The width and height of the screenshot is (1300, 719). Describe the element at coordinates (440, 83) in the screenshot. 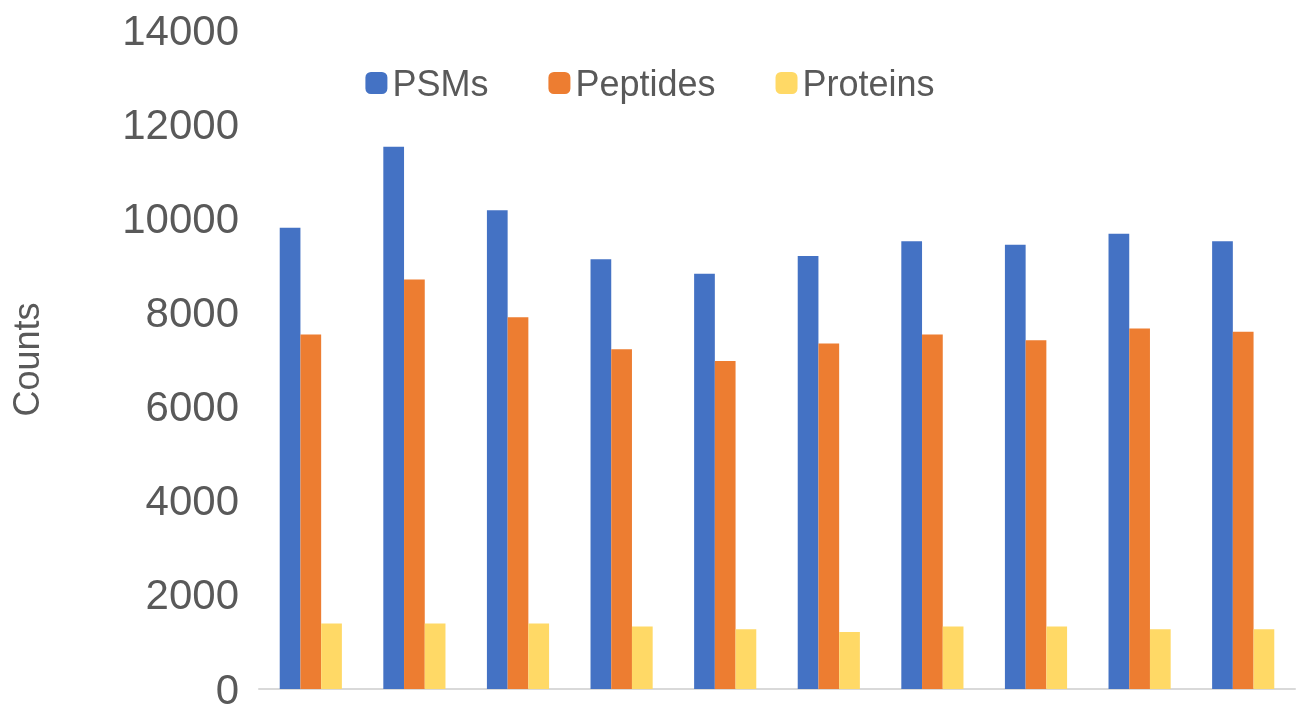

I see `legend-label: PSMs` at that location.